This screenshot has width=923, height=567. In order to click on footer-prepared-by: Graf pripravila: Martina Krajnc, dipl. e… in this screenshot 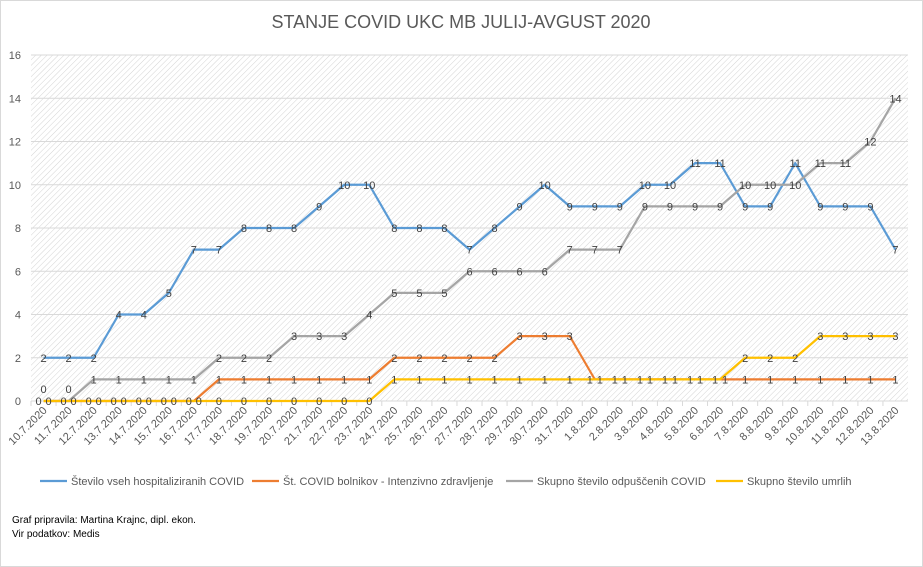, I will do `click(104, 520)`.